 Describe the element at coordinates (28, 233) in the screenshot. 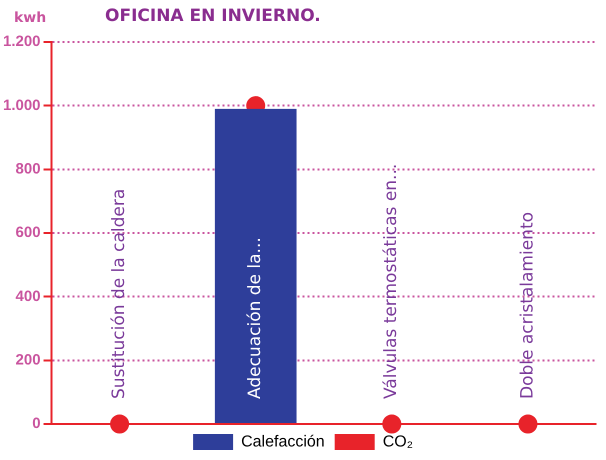

I see `y-tick-label: 600` at that location.